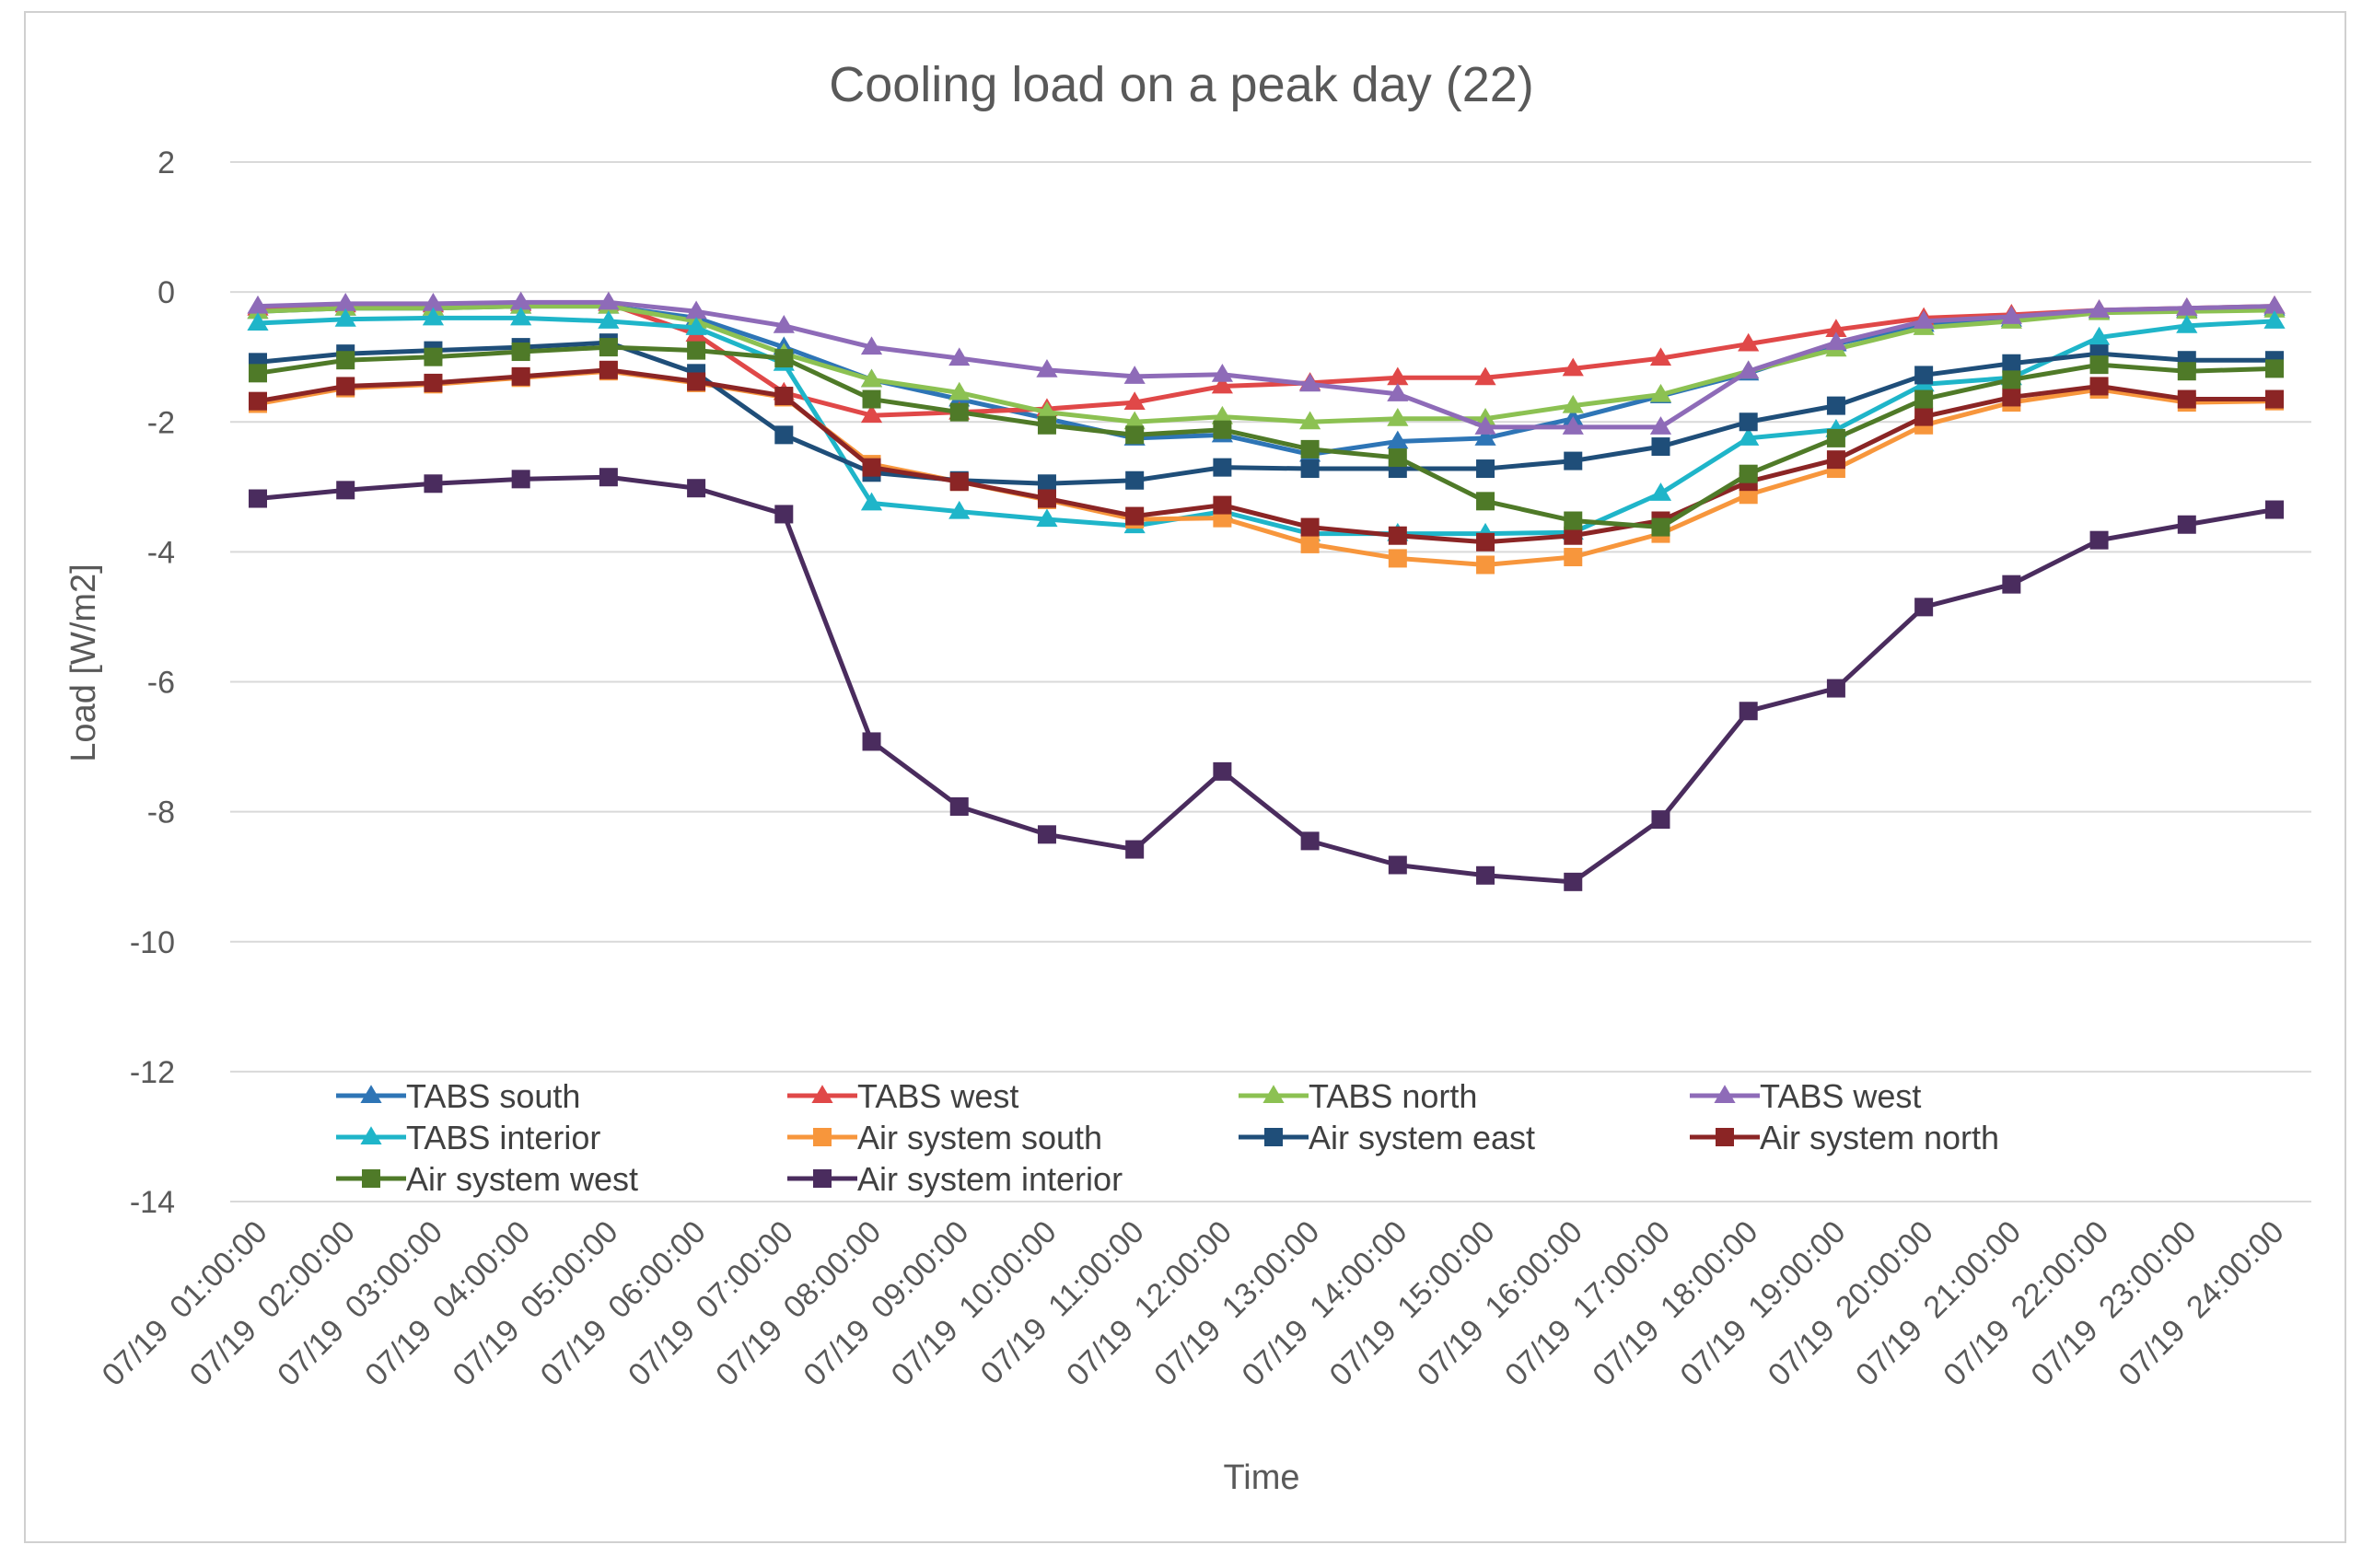  I want to click on x-axis-title: Time, so click(1261, 1477).